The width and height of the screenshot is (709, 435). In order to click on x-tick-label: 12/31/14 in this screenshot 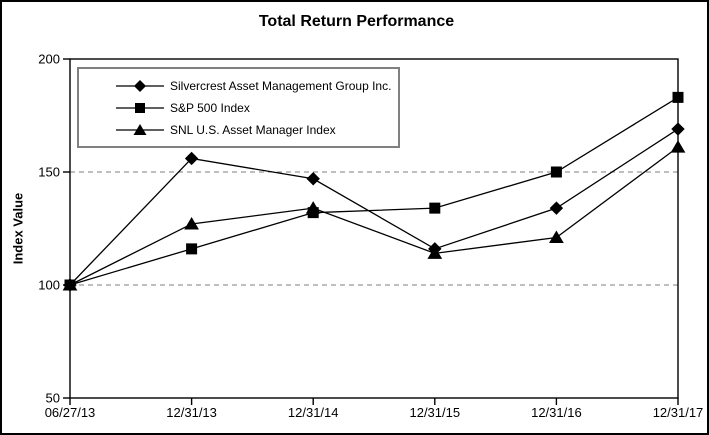, I will do `click(313, 412)`.